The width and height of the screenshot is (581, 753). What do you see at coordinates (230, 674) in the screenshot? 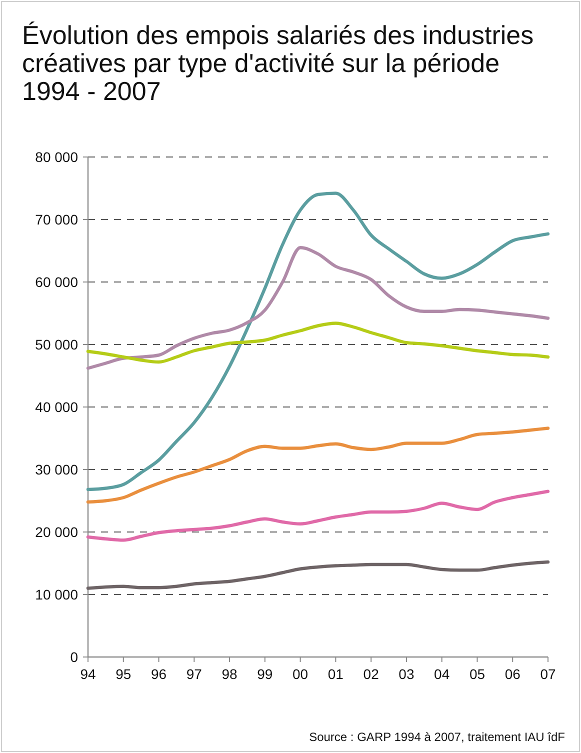
I see `x-tick-label: 98` at bounding box center [230, 674].